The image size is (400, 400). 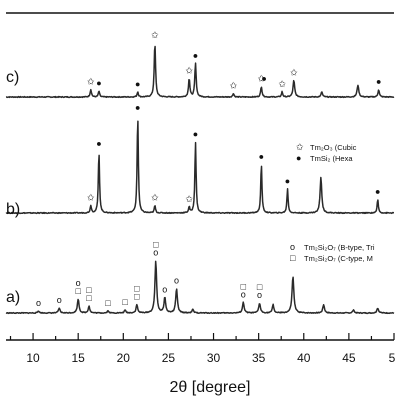 I want to click on x-tick-label: 25, so click(x=169, y=358).